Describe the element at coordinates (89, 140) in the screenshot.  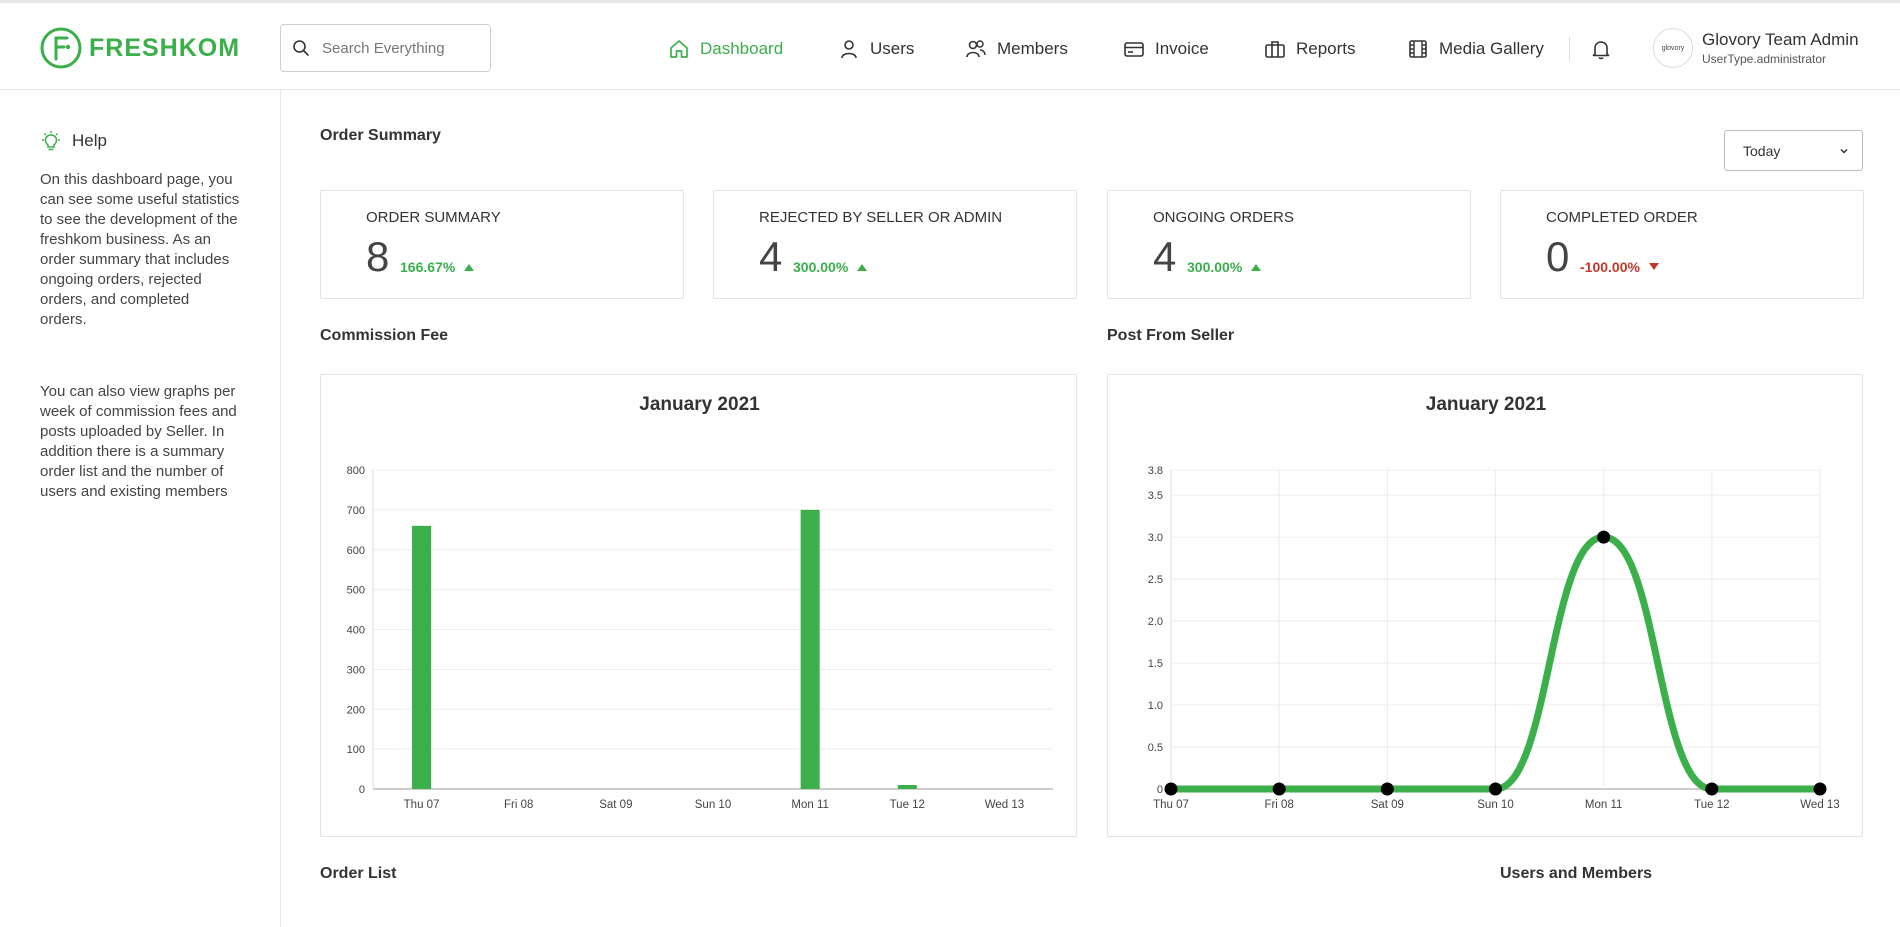
I see `help-title: Help` at that location.